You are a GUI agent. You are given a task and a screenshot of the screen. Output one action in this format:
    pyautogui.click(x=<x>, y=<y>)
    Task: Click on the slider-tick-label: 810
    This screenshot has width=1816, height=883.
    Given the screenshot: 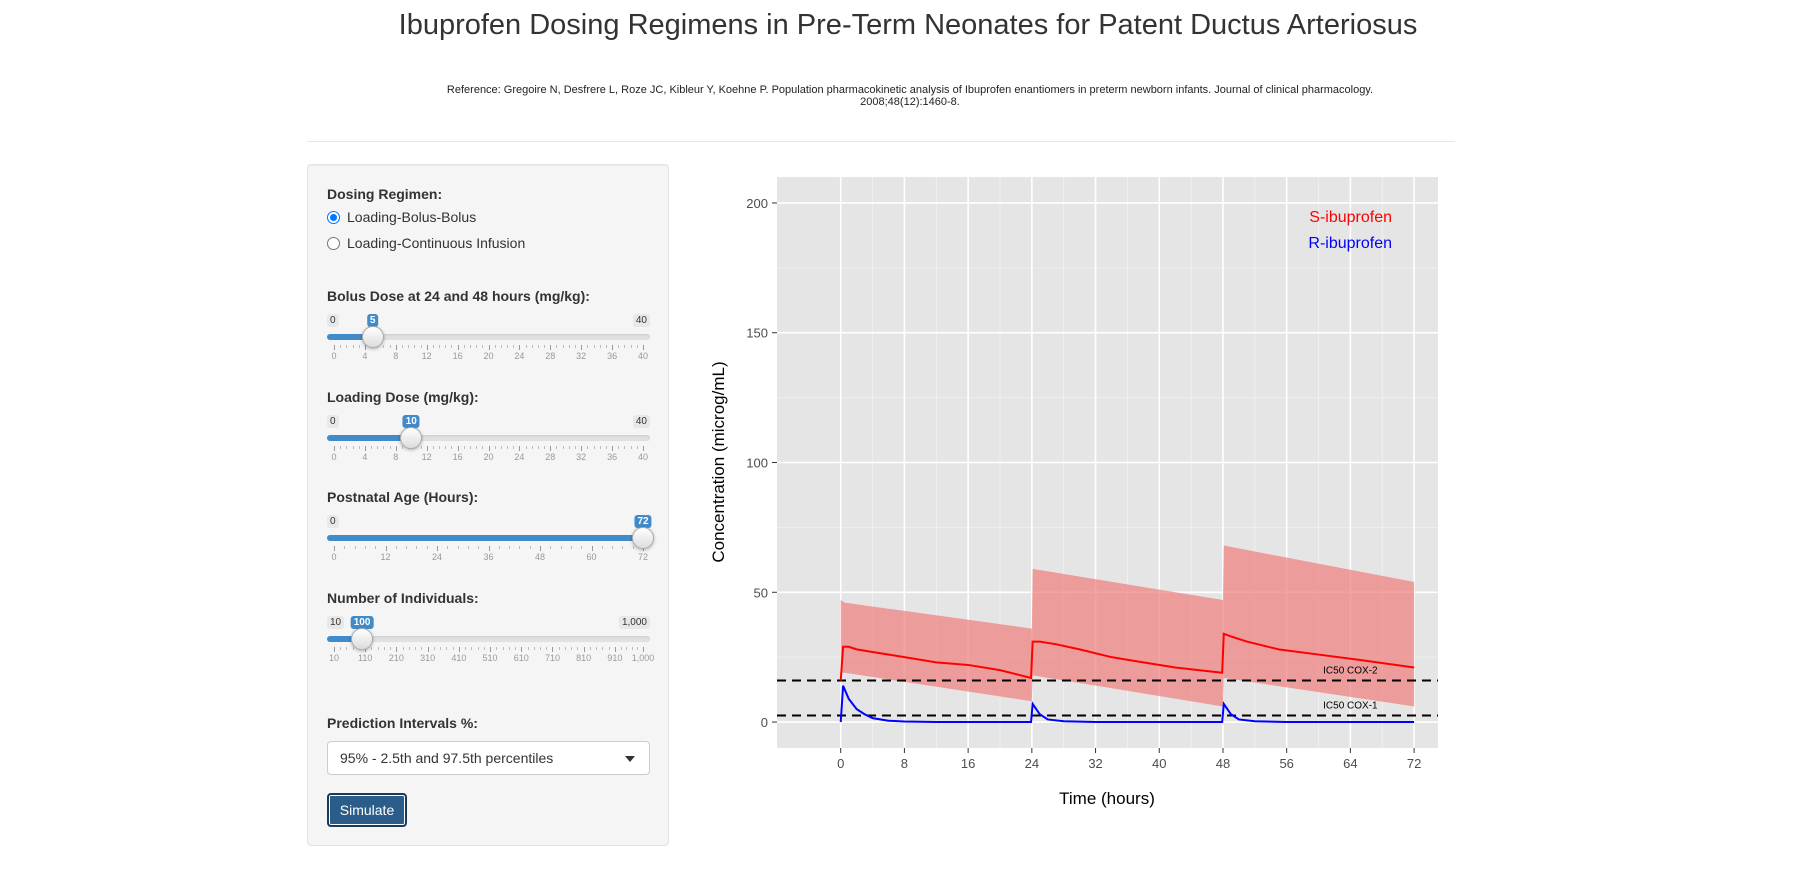 What is the action you would take?
    pyautogui.click(x=584, y=658)
    